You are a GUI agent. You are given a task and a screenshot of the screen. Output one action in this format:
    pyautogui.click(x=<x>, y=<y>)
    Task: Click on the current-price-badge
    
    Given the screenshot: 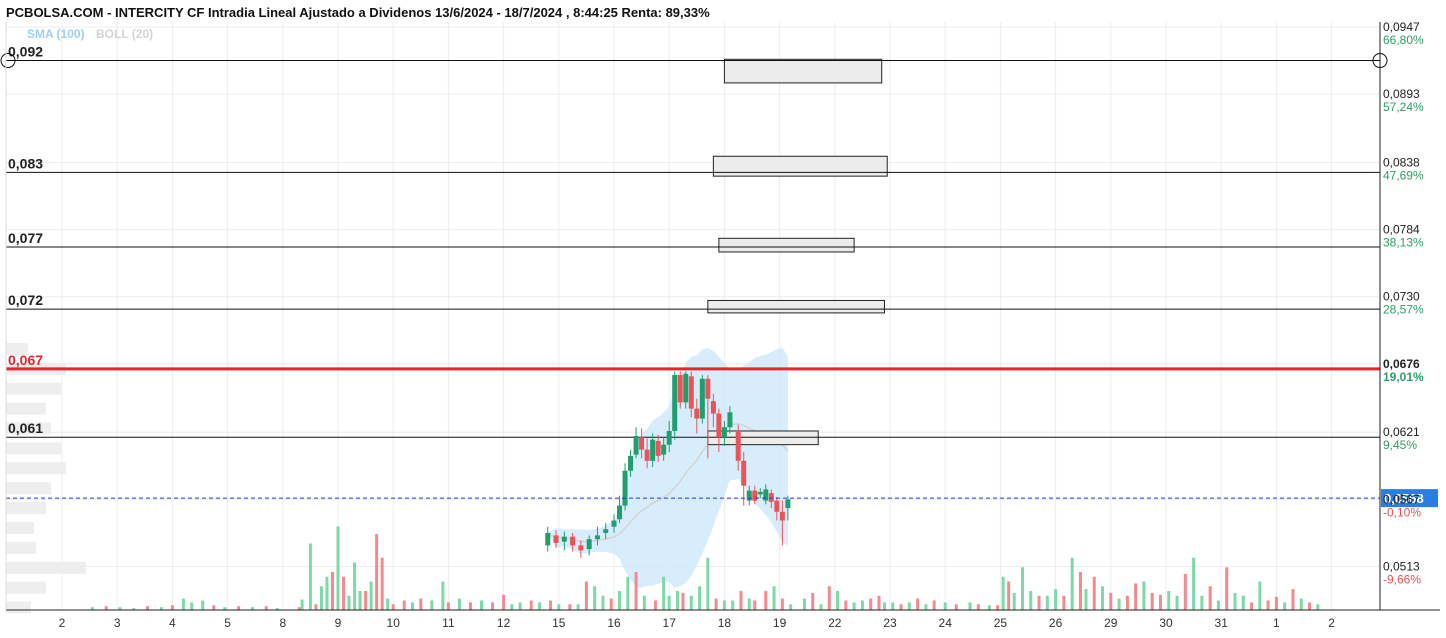 What is the action you would take?
    pyautogui.click(x=1409, y=498)
    